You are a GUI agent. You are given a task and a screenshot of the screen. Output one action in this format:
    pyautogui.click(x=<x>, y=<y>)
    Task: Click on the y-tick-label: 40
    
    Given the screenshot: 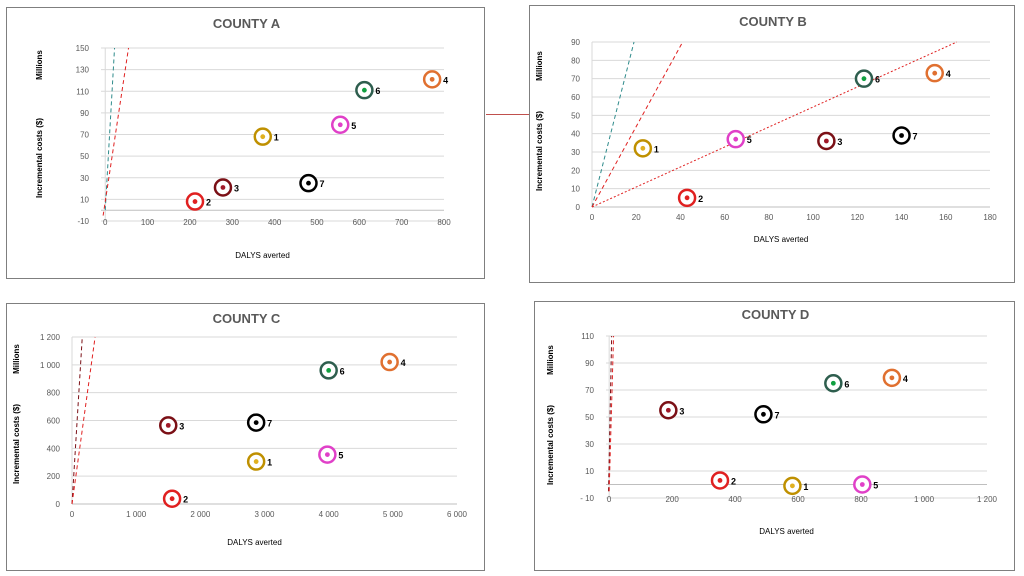 What is the action you would take?
    pyautogui.click(x=575, y=134)
    